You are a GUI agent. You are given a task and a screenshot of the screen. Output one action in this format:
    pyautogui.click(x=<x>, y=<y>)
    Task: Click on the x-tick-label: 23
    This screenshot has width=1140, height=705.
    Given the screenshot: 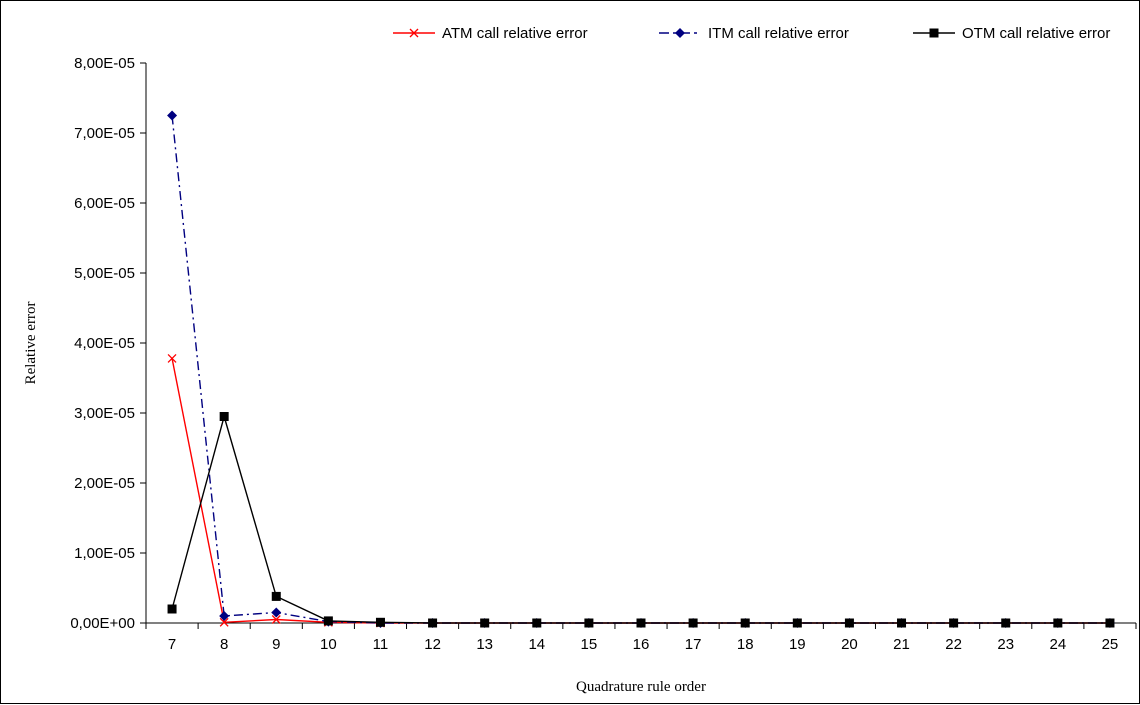 What is the action you would take?
    pyautogui.click(x=1005, y=644)
    